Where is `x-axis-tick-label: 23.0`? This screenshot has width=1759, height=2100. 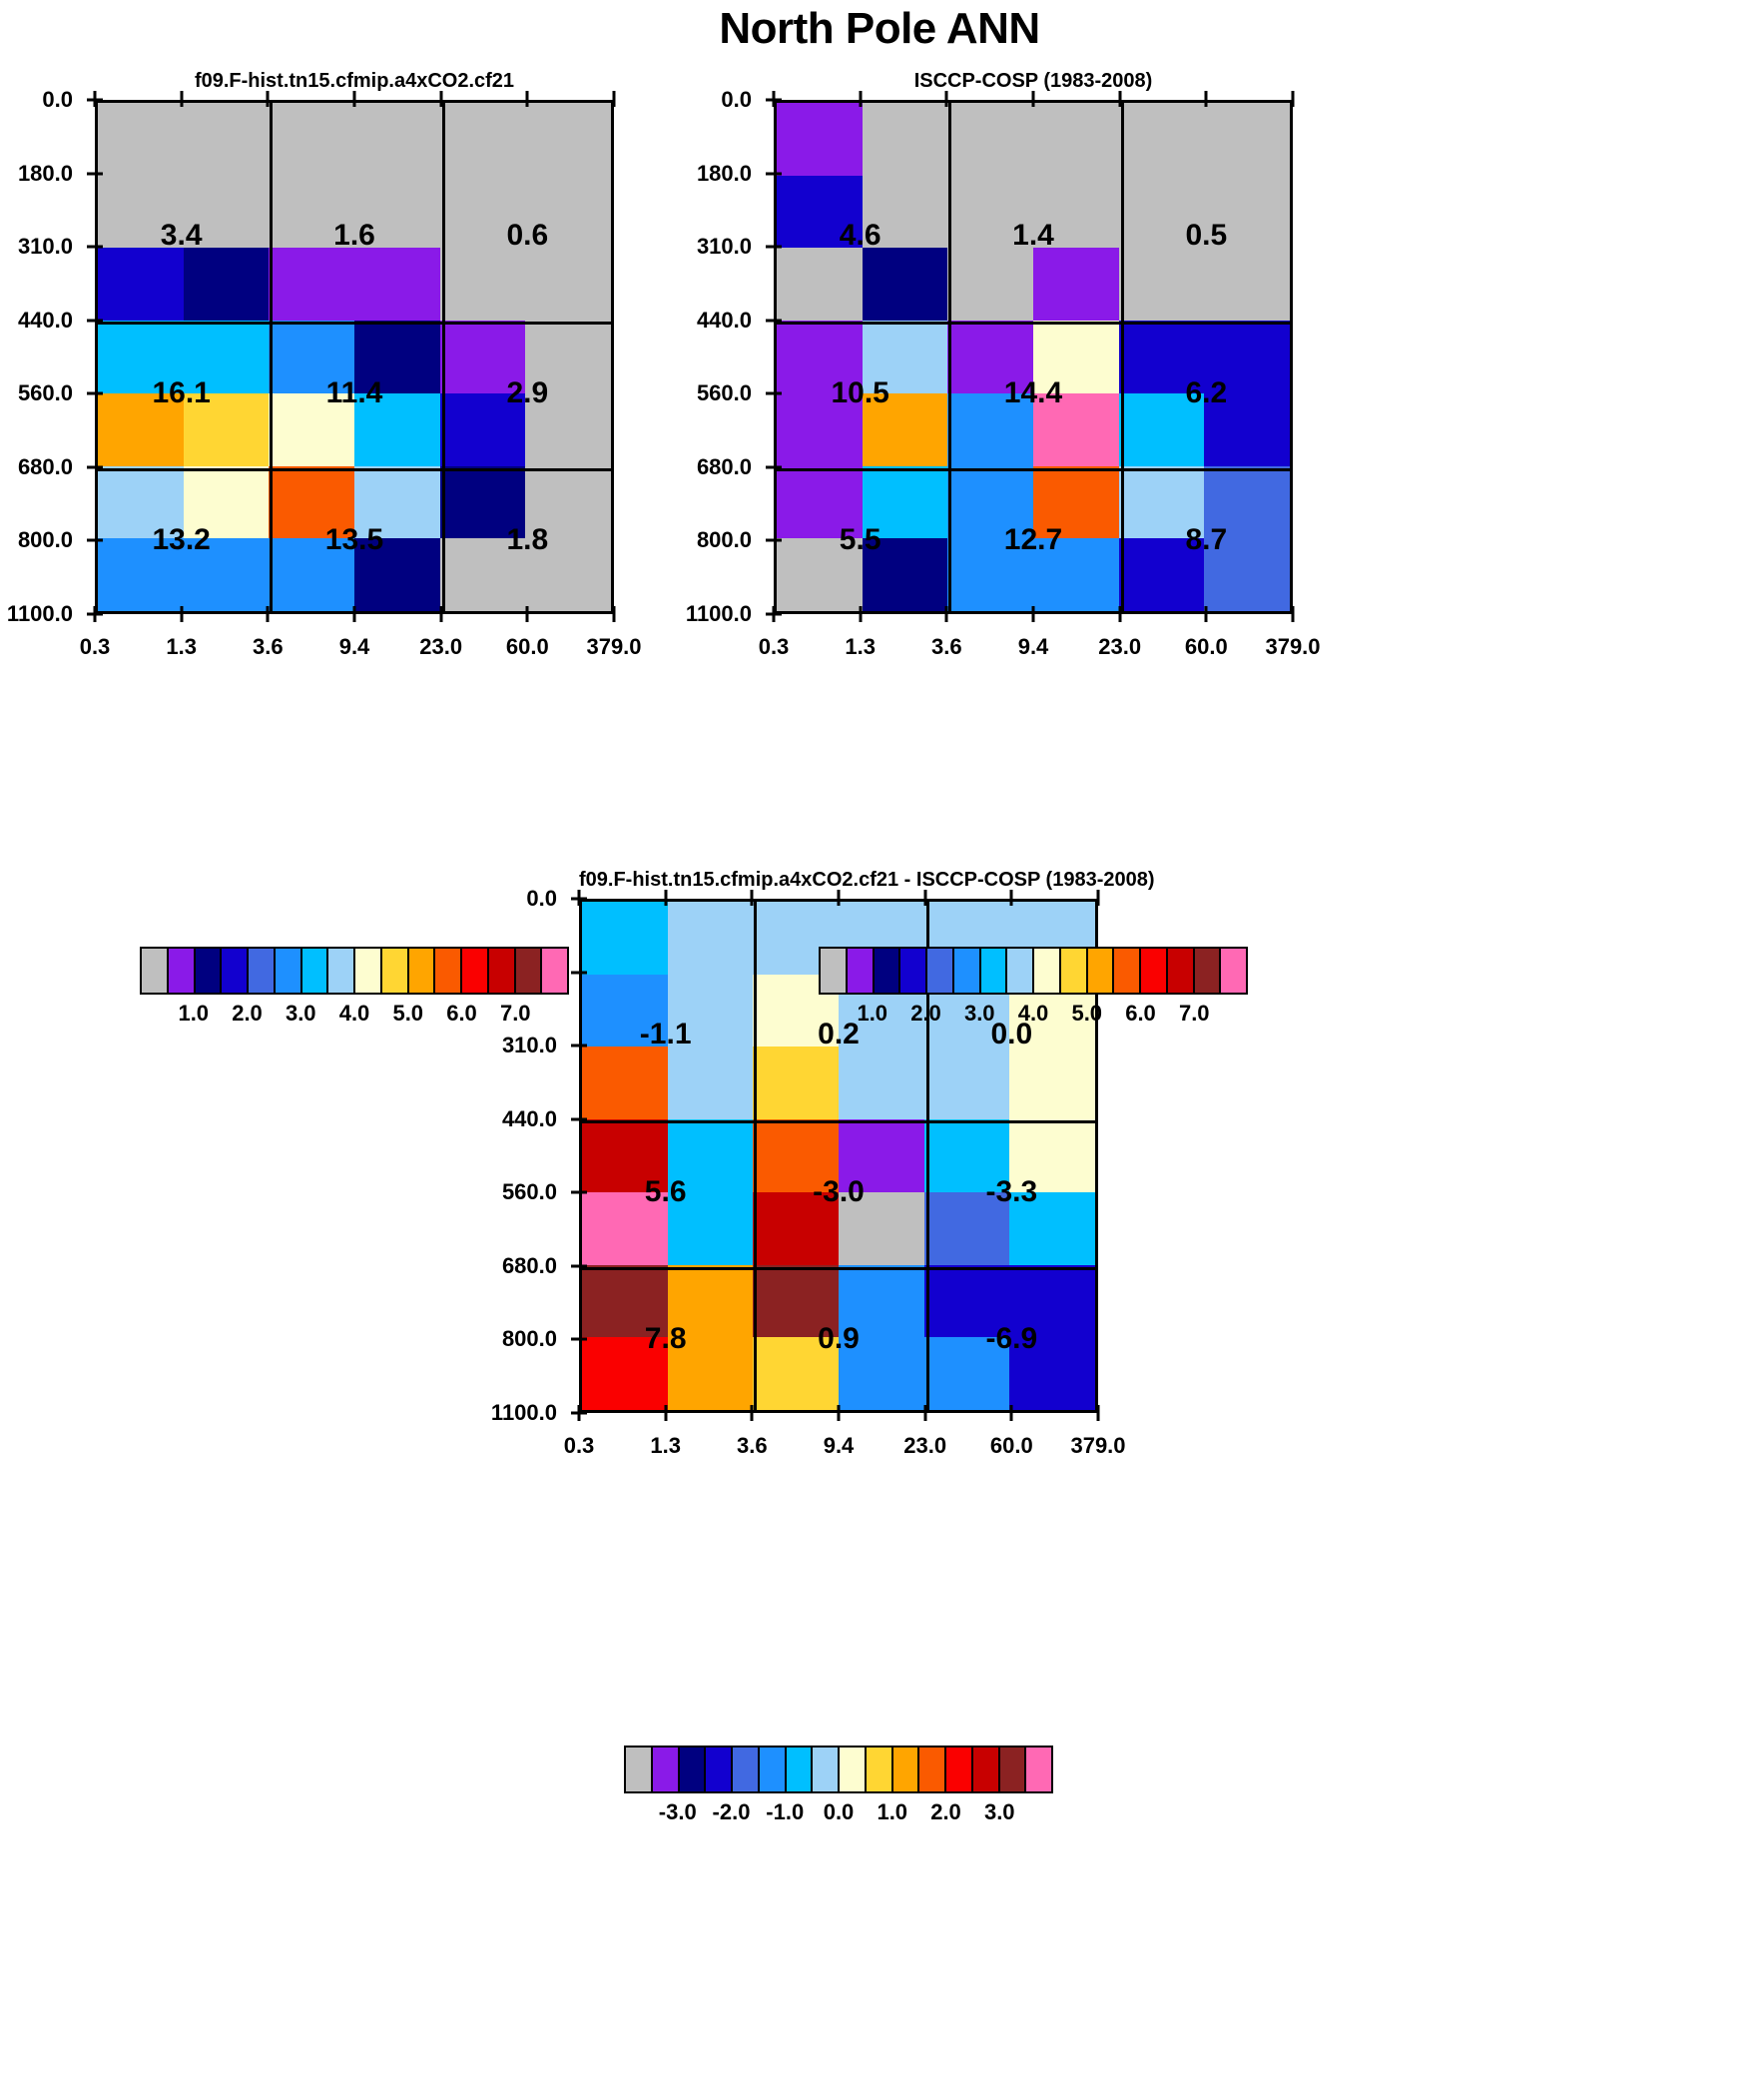 x-axis-tick-label: 23.0 is located at coordinates (441, 646).